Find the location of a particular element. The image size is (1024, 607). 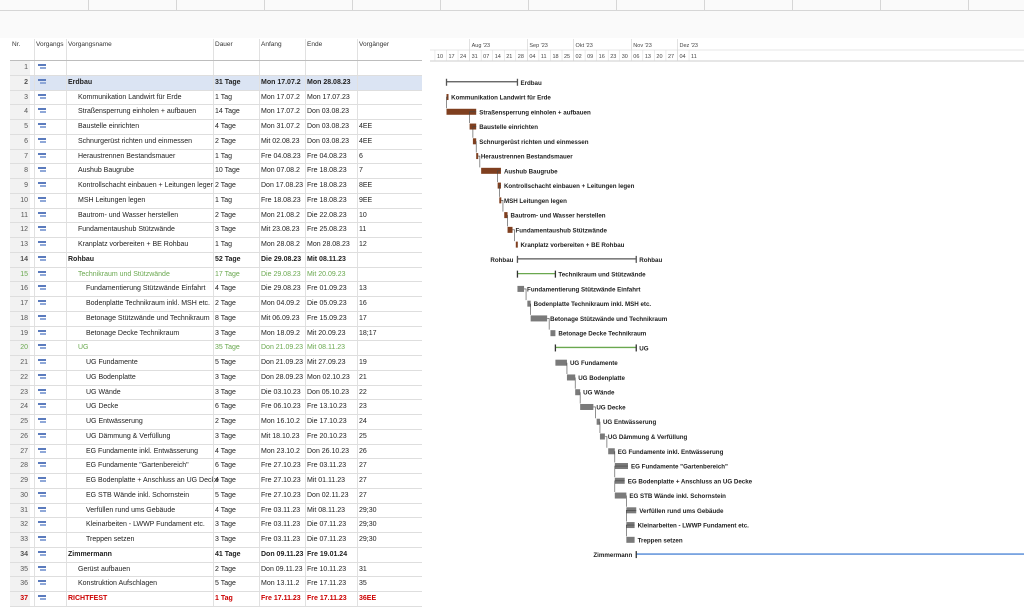

gantt-bar: Betonage Stützwände und Technikraum is located at coordinates (599, 319).